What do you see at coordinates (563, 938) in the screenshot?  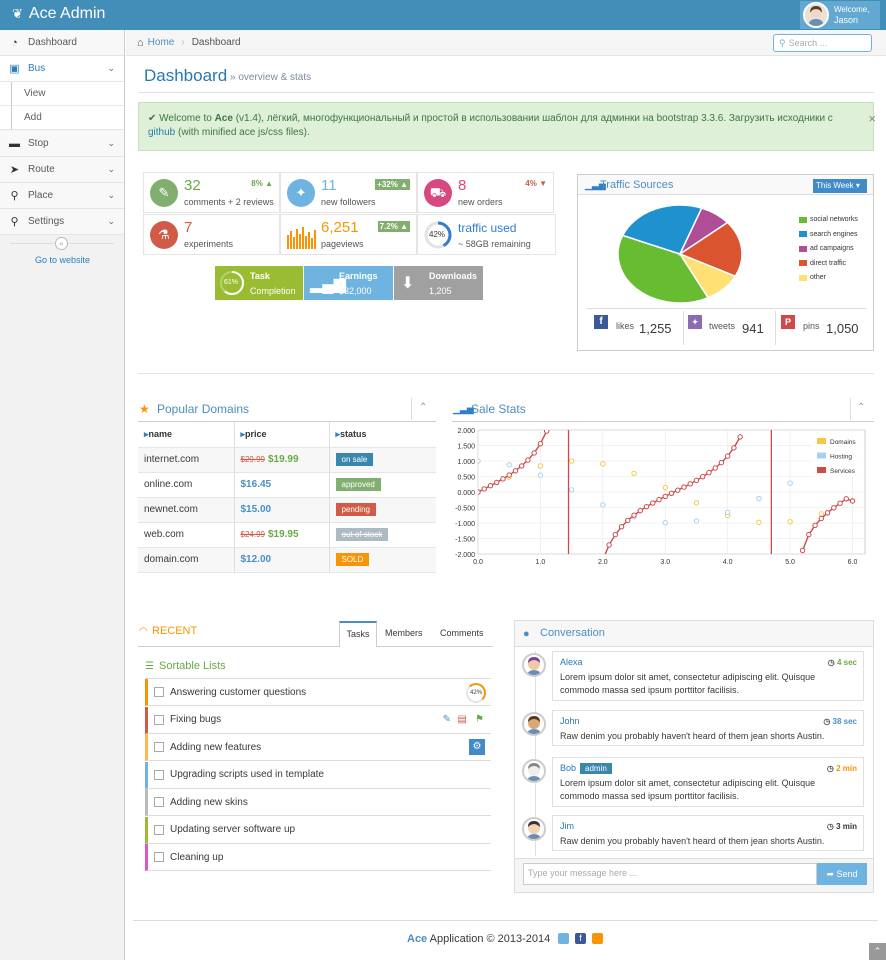 I see `twitter-icon` at bounding box center [563, 938].